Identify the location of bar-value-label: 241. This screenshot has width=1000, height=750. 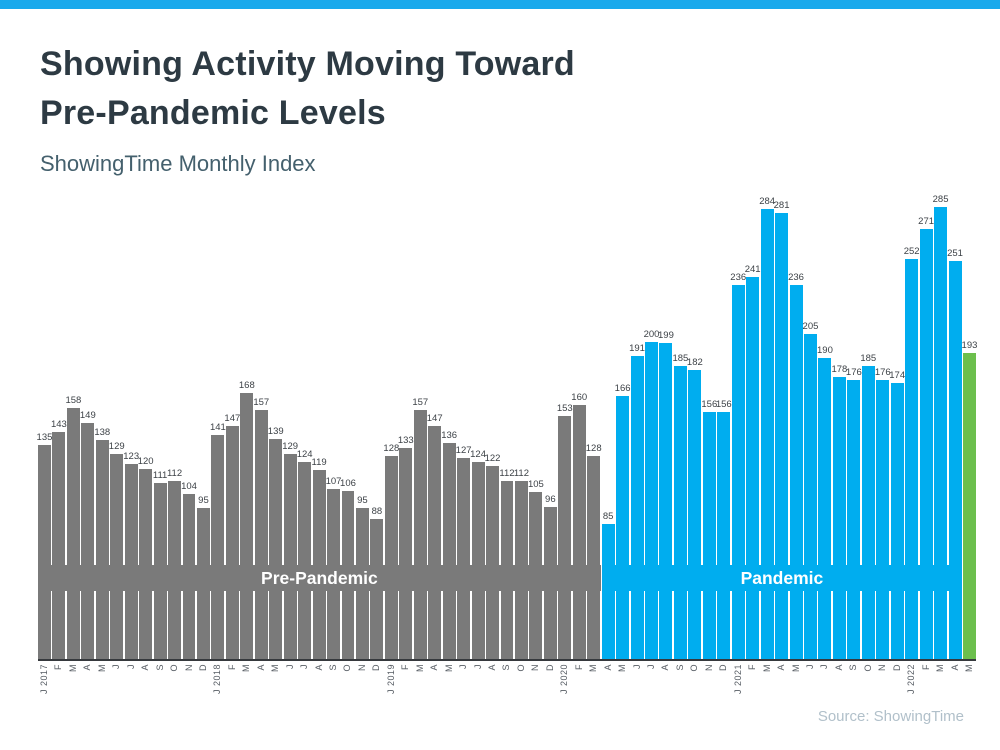
(752, 269).